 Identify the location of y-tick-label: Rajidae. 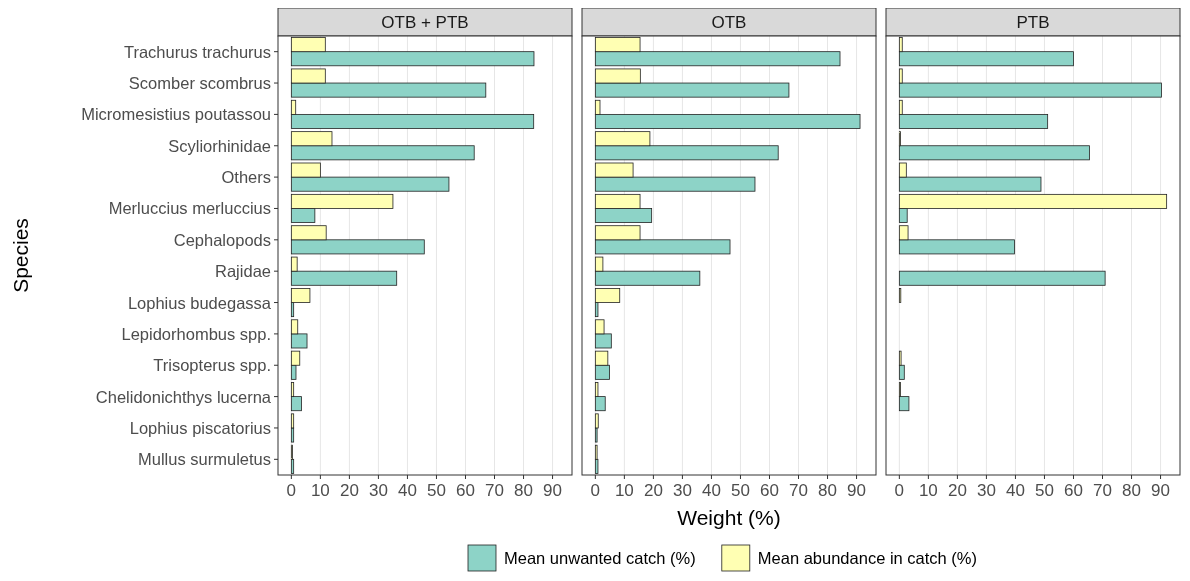
(243, 271).